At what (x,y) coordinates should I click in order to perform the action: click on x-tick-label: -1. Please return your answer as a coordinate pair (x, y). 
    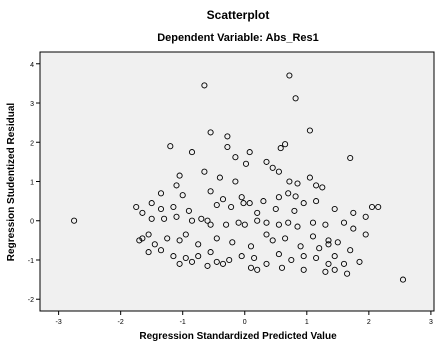
    Looking at the image, I should click on (183, 322).